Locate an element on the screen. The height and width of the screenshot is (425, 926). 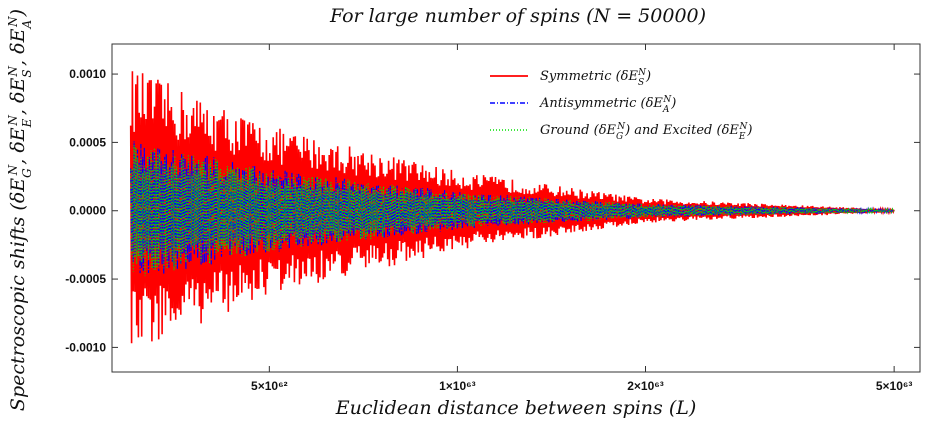
y-tick-label: -0.0010 is located at coordinates (85, 347).